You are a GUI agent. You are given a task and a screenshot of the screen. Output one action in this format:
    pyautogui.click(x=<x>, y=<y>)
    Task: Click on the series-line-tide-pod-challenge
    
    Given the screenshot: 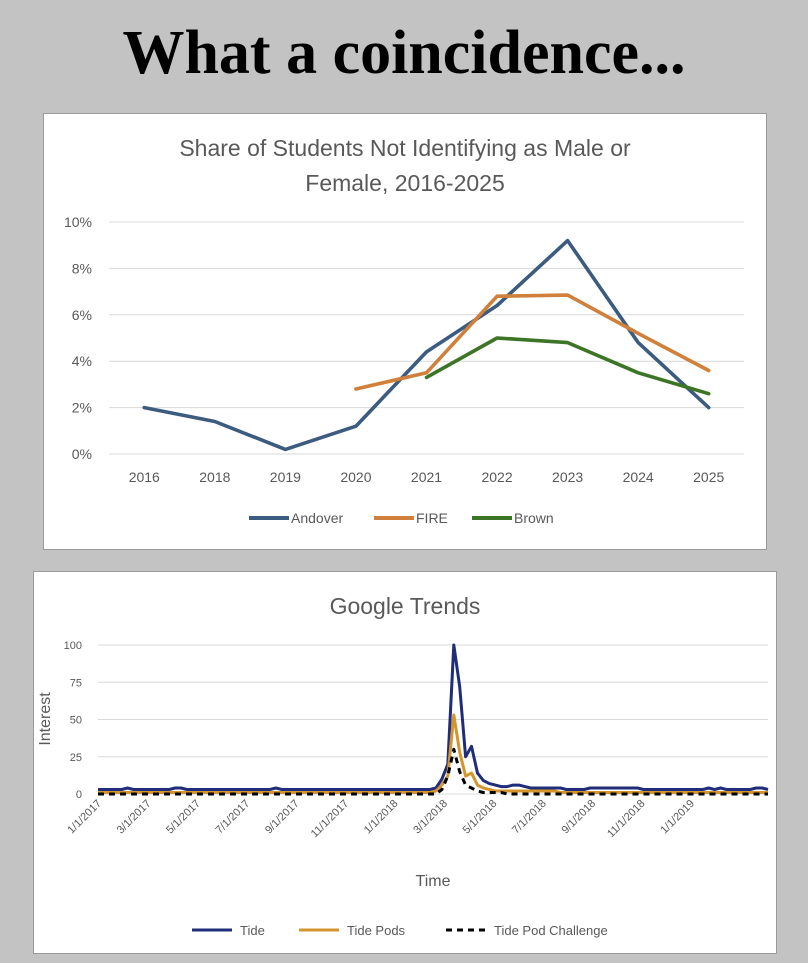 What is the action you would take?
    pyautogui.click(x=433, y=771)
    